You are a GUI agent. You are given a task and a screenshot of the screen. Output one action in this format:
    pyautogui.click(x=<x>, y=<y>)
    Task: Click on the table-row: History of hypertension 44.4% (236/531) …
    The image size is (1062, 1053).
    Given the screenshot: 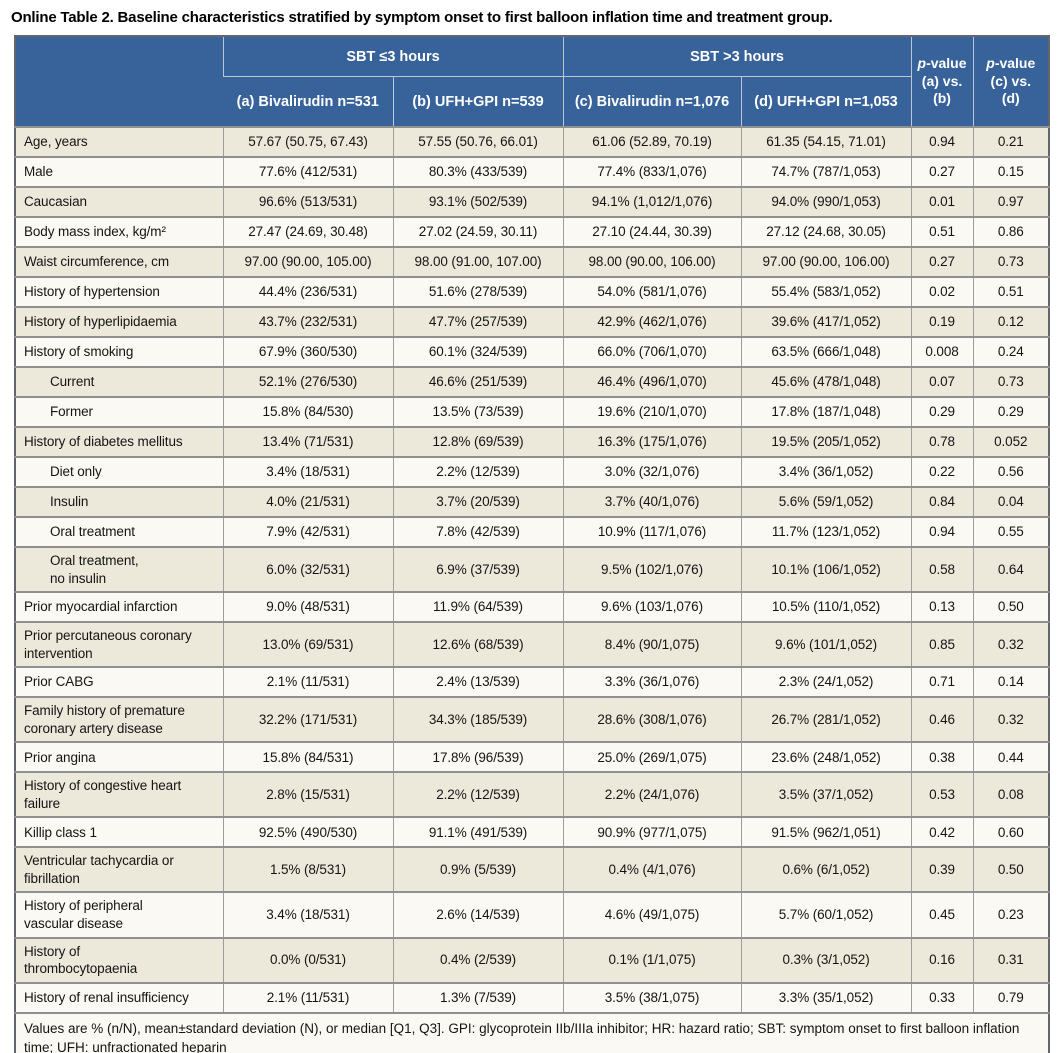 What is the action you would take?
    pyautogui.click(x=532, y=291)
    